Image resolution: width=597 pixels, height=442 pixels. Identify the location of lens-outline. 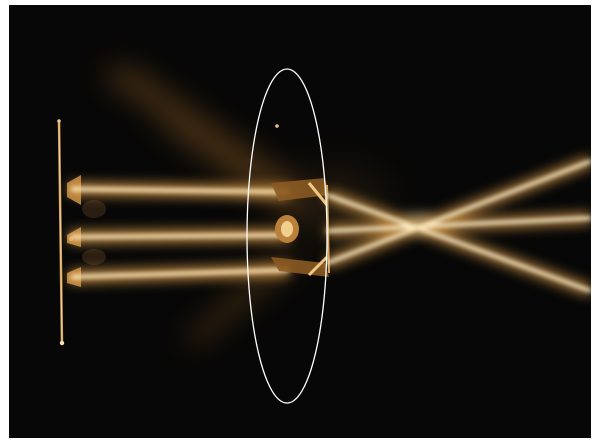
(287, 236).